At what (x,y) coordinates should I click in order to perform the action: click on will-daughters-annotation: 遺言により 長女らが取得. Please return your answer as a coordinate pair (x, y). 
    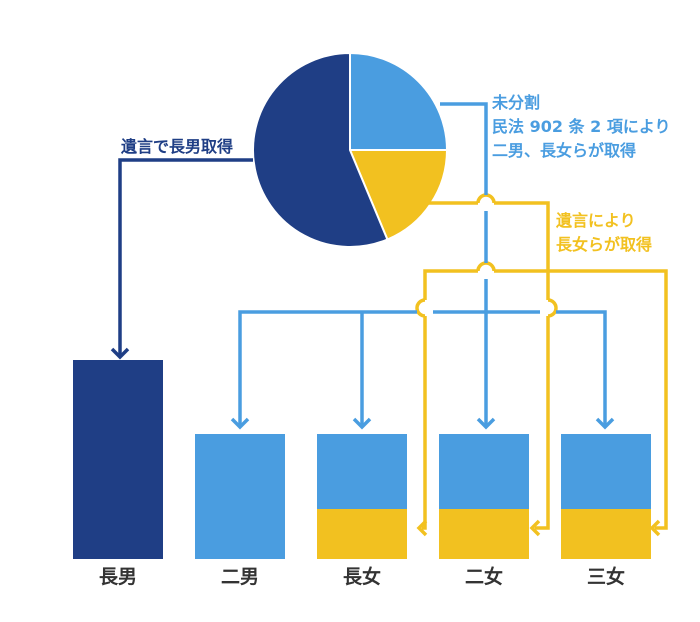
    Looking at the image, I should click on (604, 232).